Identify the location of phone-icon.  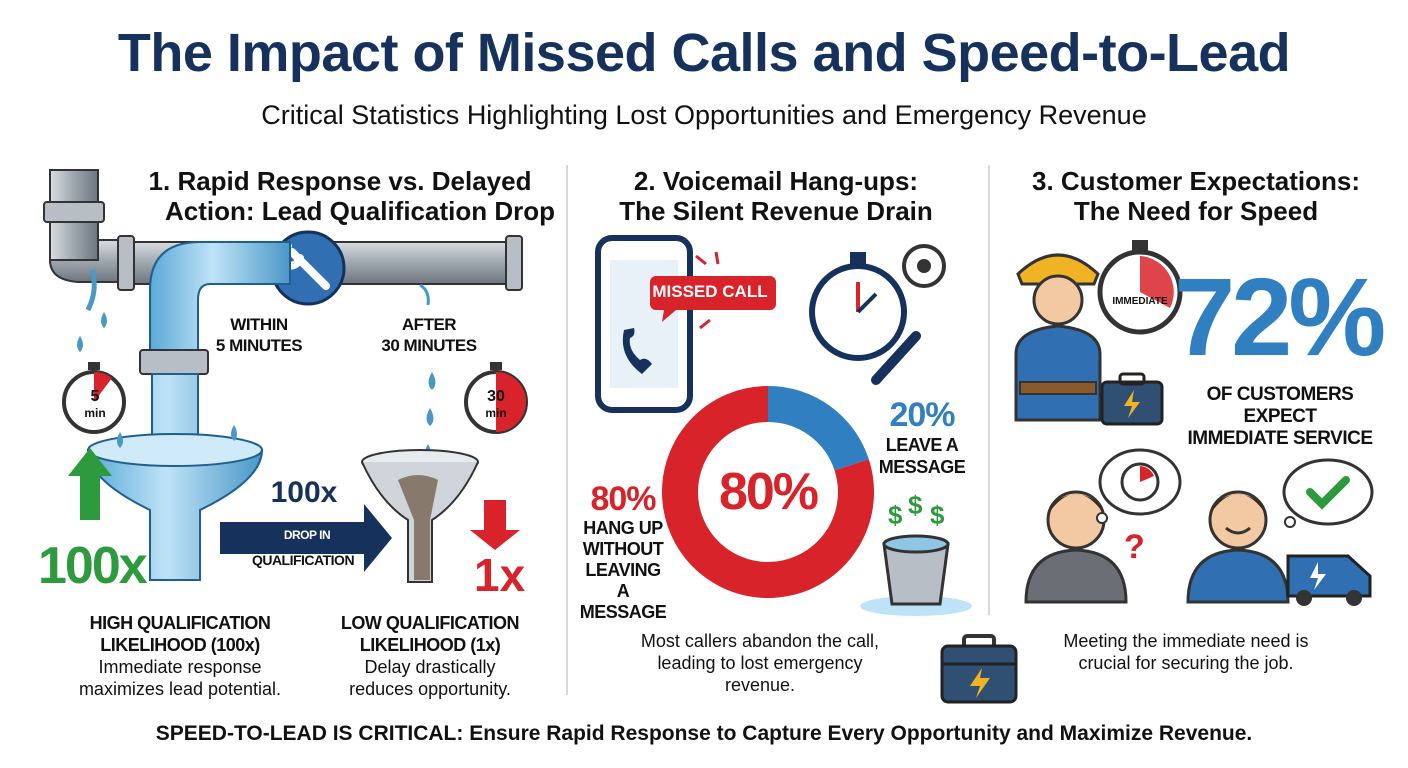
(644, 324).